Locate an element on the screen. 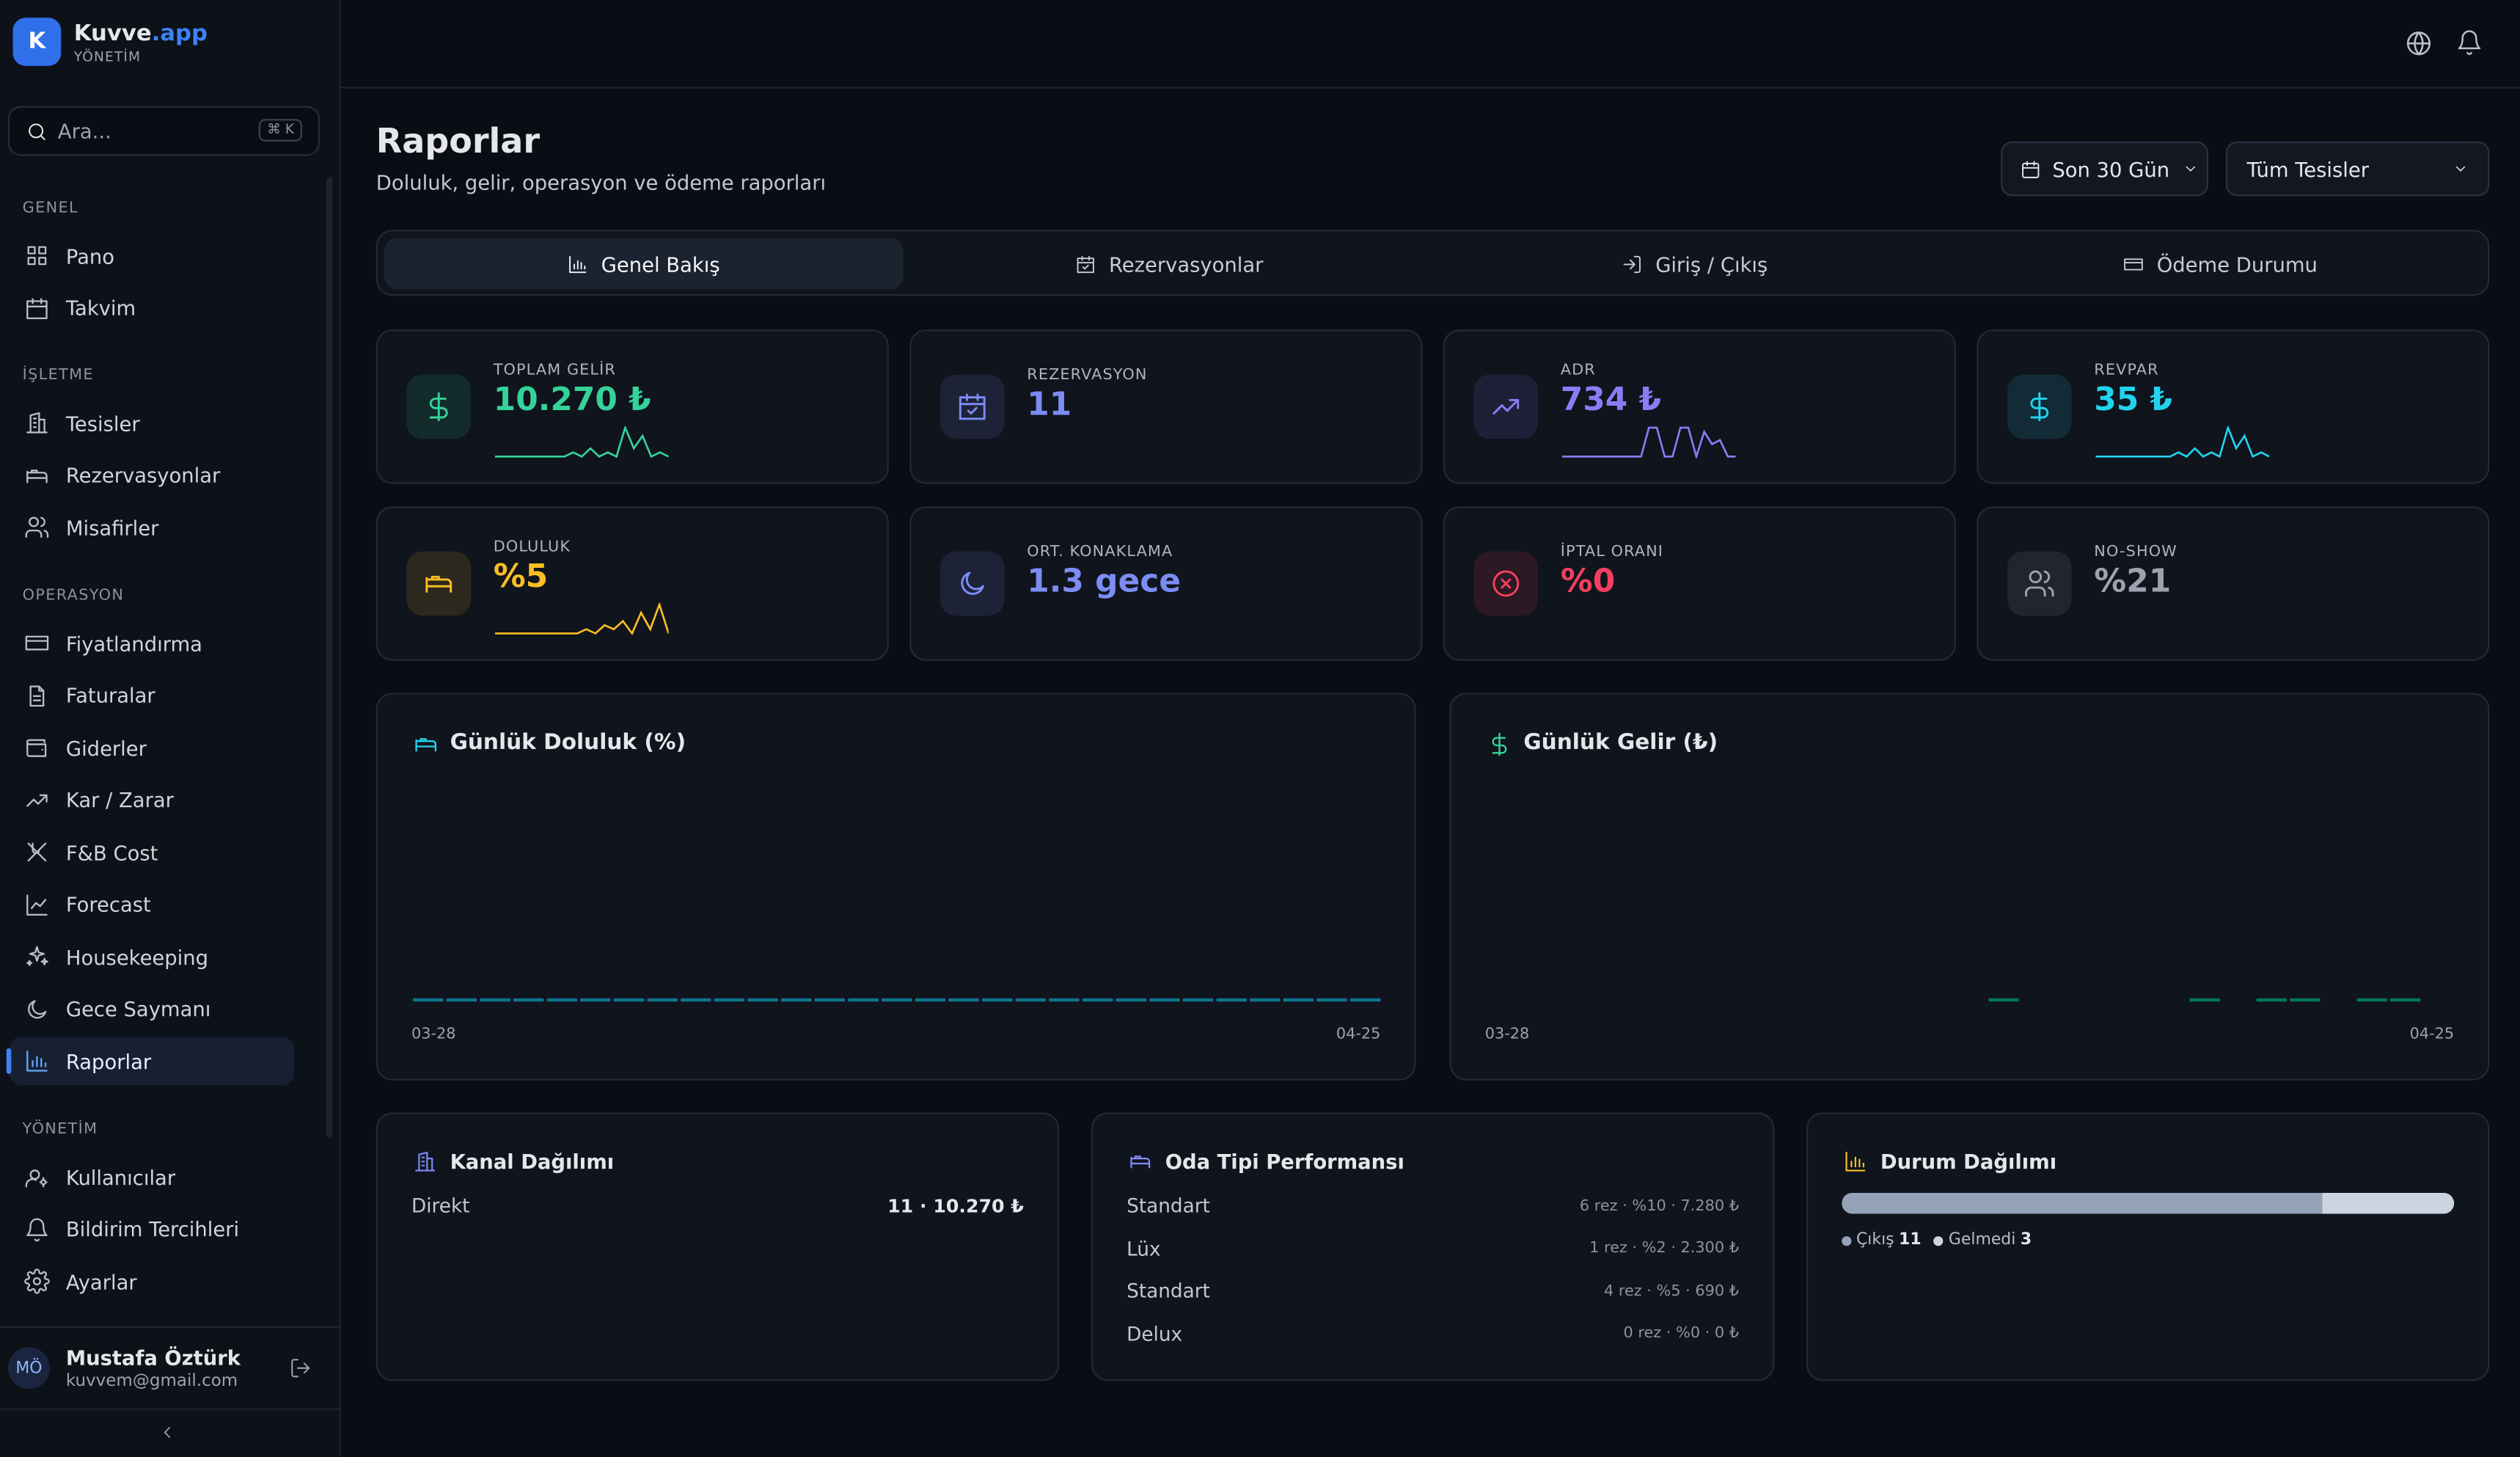 The width and height of the screenshot is (2520, 1457). tab: Giriş / Çıkış is located at coordinates (1695, 263).